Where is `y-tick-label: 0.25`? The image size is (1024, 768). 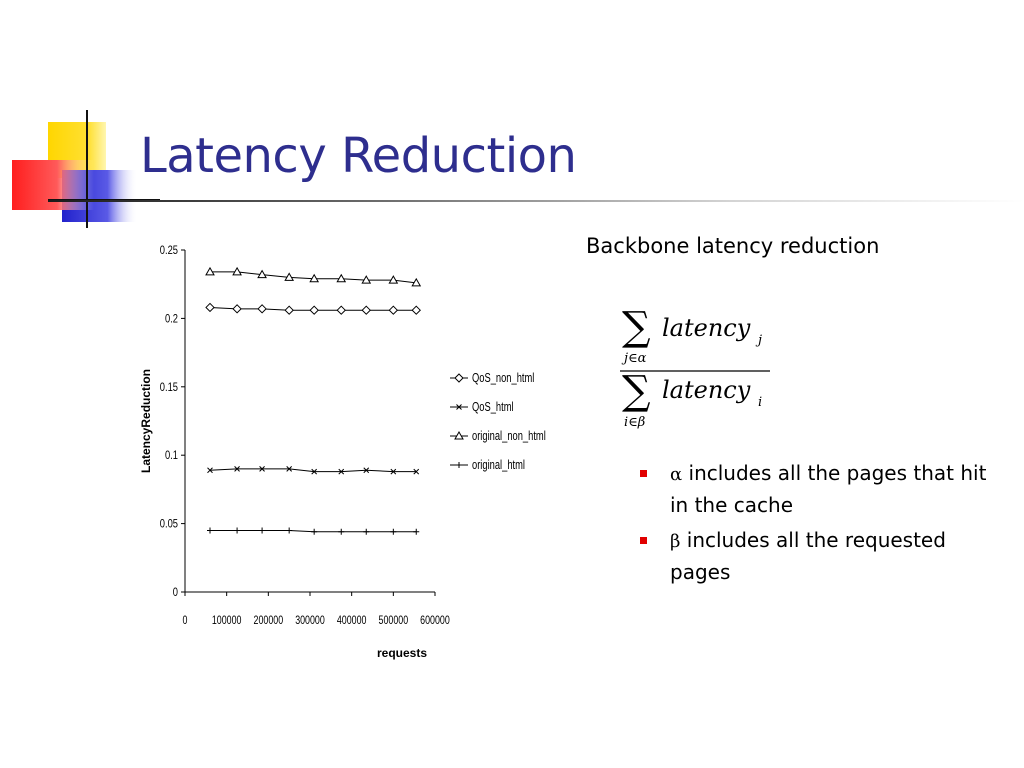
y-tick-label: 0.25 is located at coordinates (169, 250).